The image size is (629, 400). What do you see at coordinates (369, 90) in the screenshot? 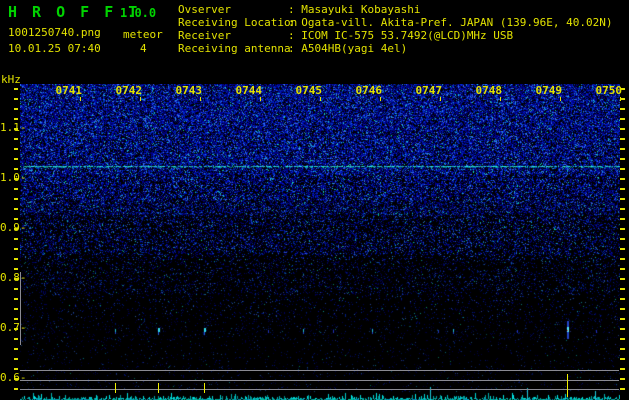
I see `time-tick-label: 0746` at bounding box center [369, 90].